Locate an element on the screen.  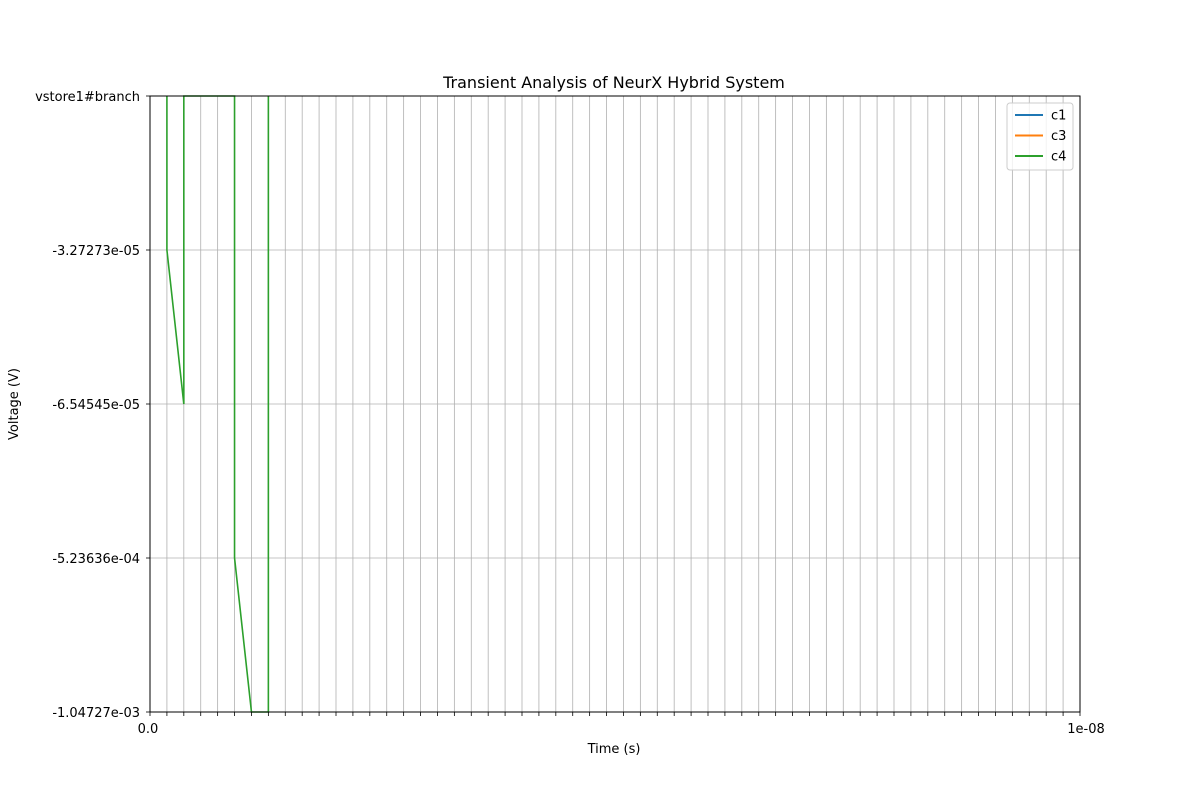
legend-label-c4: c4 is located at coordinates (1058, 157).